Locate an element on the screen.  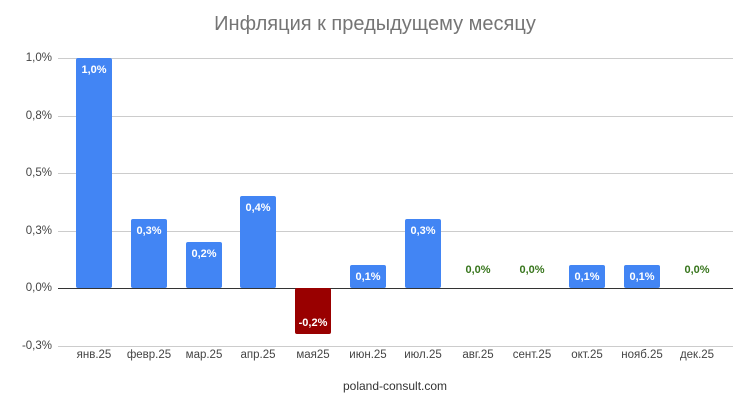
y-axis-tick-label: 0,5% is located at coordinates (38, 173).